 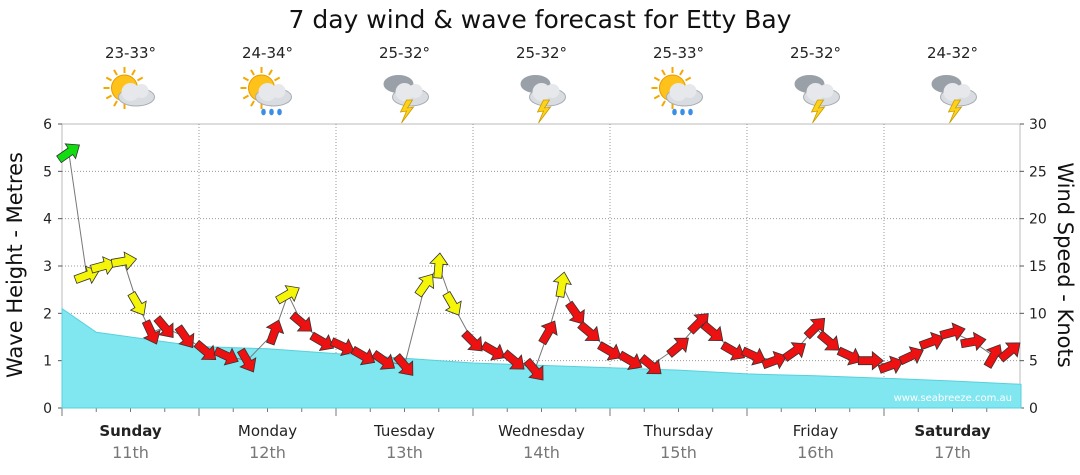 What do you see at coordinates (47, 409) in the screenshot?
I see `left-tick-label: 0` at bounding box center [47, 409].